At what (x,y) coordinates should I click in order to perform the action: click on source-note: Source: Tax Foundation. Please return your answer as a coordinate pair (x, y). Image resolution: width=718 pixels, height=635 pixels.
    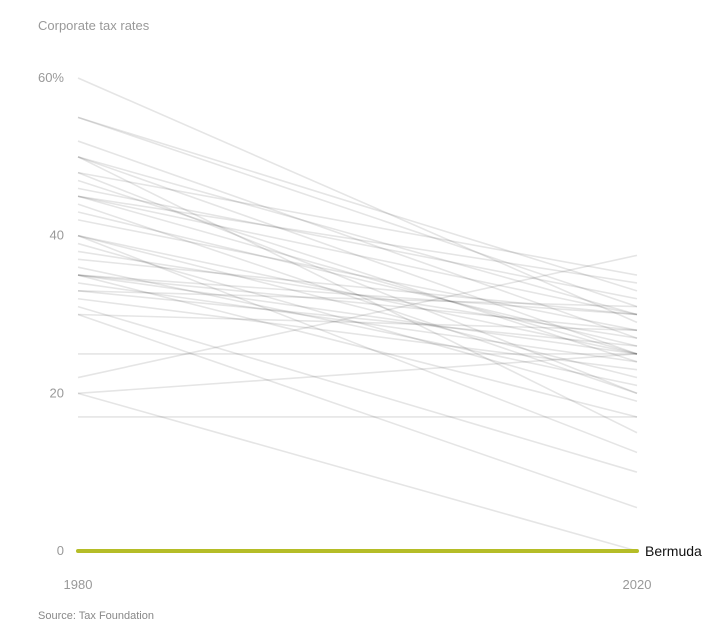
    Looking at the image, I should click on (96, 616).